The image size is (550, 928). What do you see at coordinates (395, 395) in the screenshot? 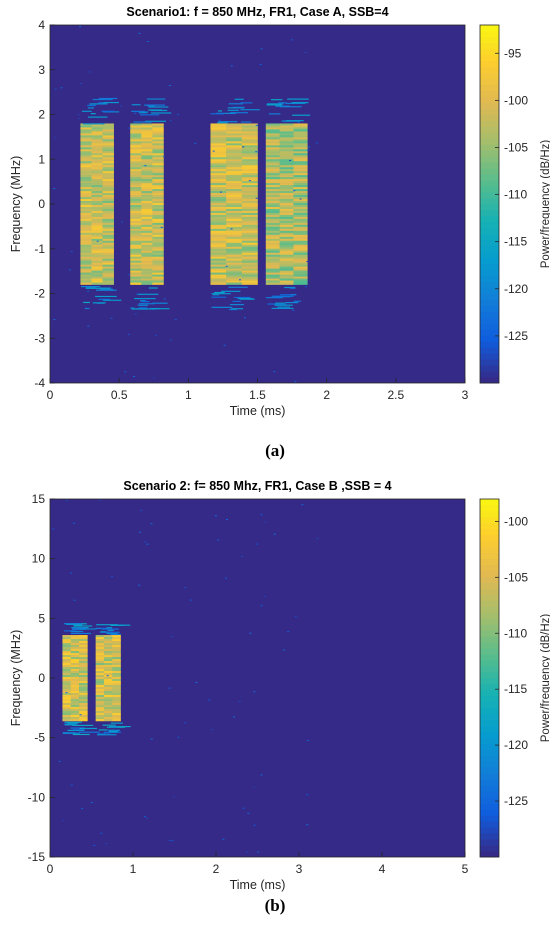
I see `x-tick-label: 2.5` at bounding box center [395, 395].